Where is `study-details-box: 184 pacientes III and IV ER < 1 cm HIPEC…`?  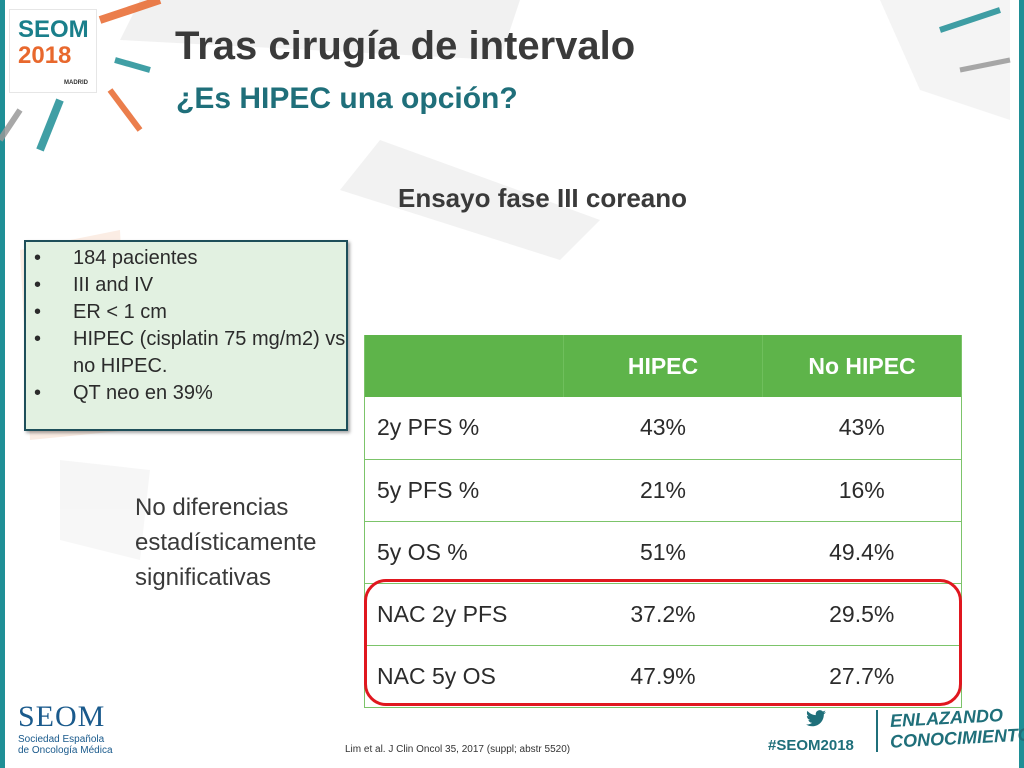
study-details-box: 184 pacientes III and IV ER < 1 cm HIPEC… is located at coordinates (186, 335).